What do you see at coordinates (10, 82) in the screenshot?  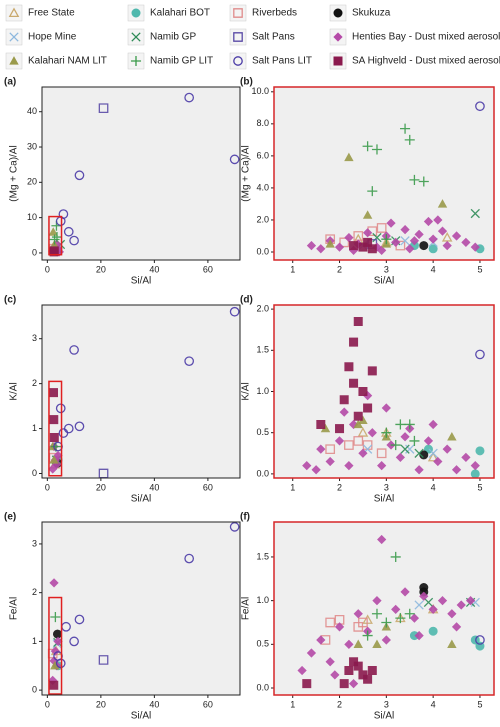 I see `panel-label: (a)` at bounding box center [10, 82].